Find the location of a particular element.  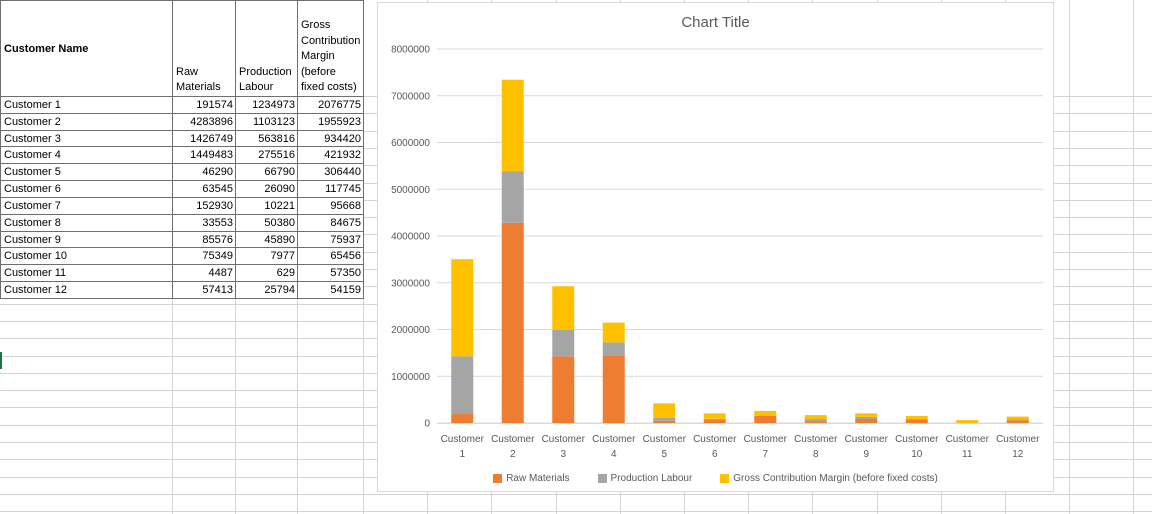

cell-gross-margin-5: 306440 is located at coordinates (331, 173).